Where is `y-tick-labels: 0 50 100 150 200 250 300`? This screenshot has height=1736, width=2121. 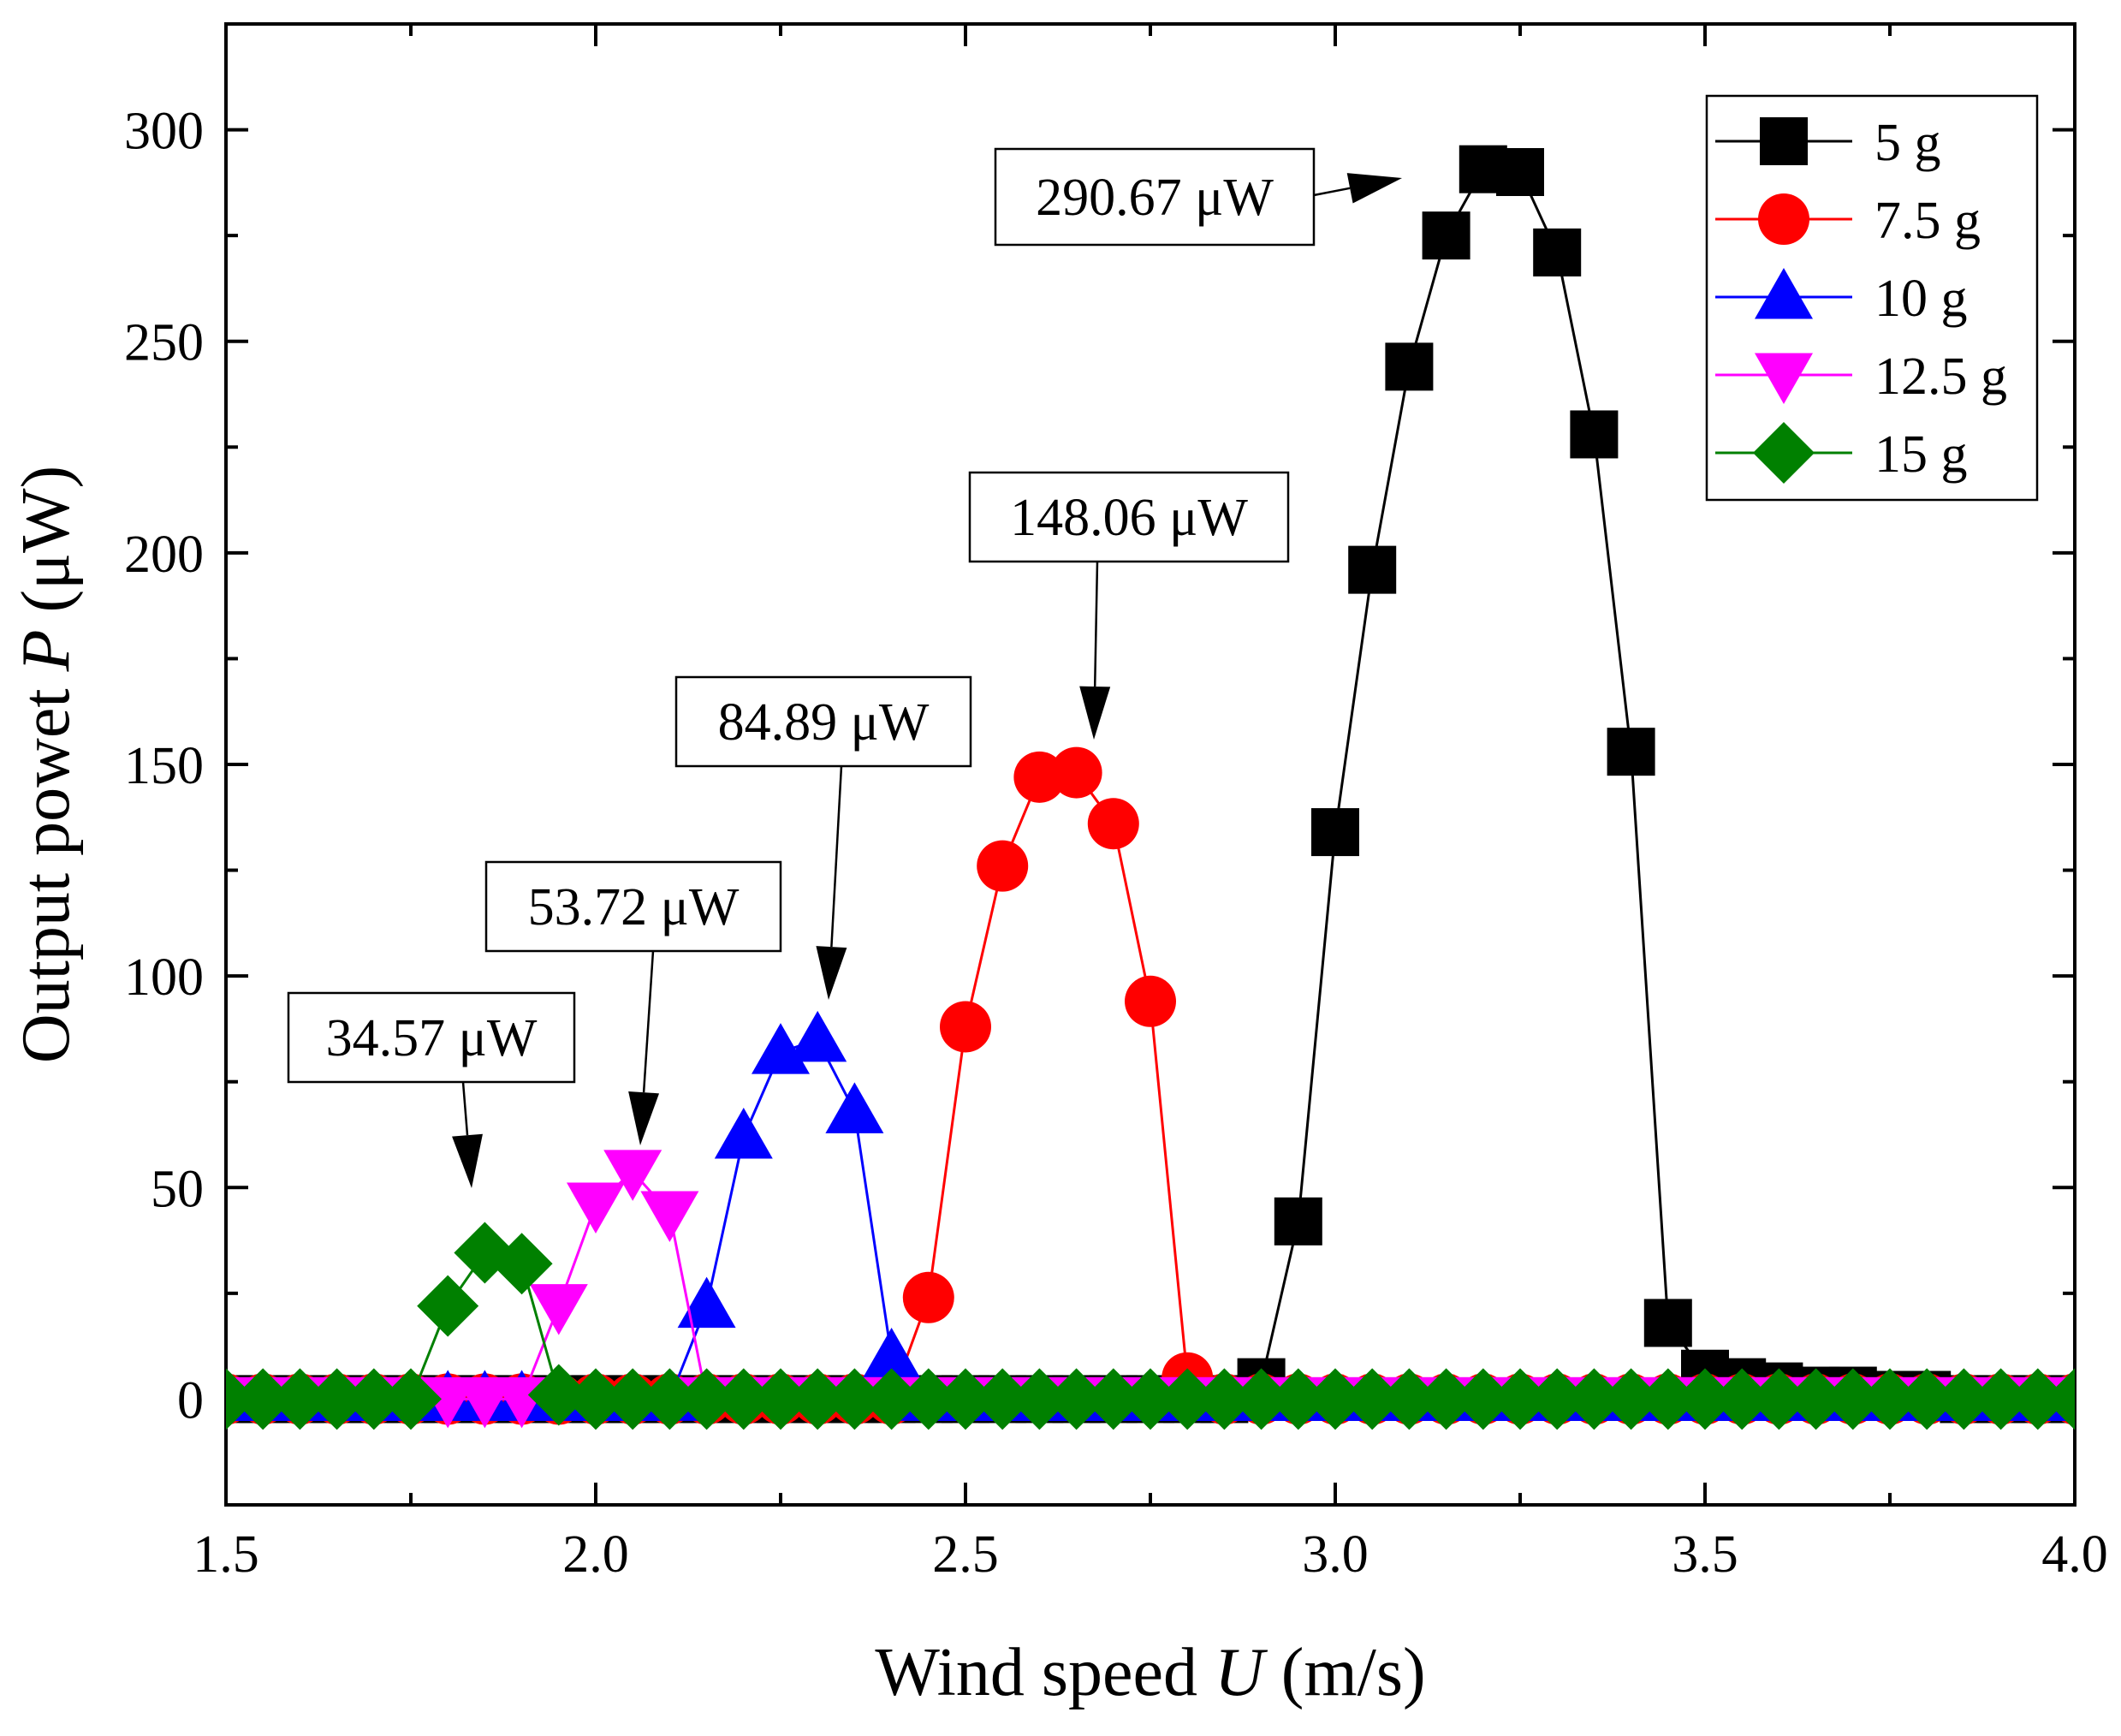
y-tick-labels: 0 50 100 150 200 250 300 is located at coordinates (164, 767).